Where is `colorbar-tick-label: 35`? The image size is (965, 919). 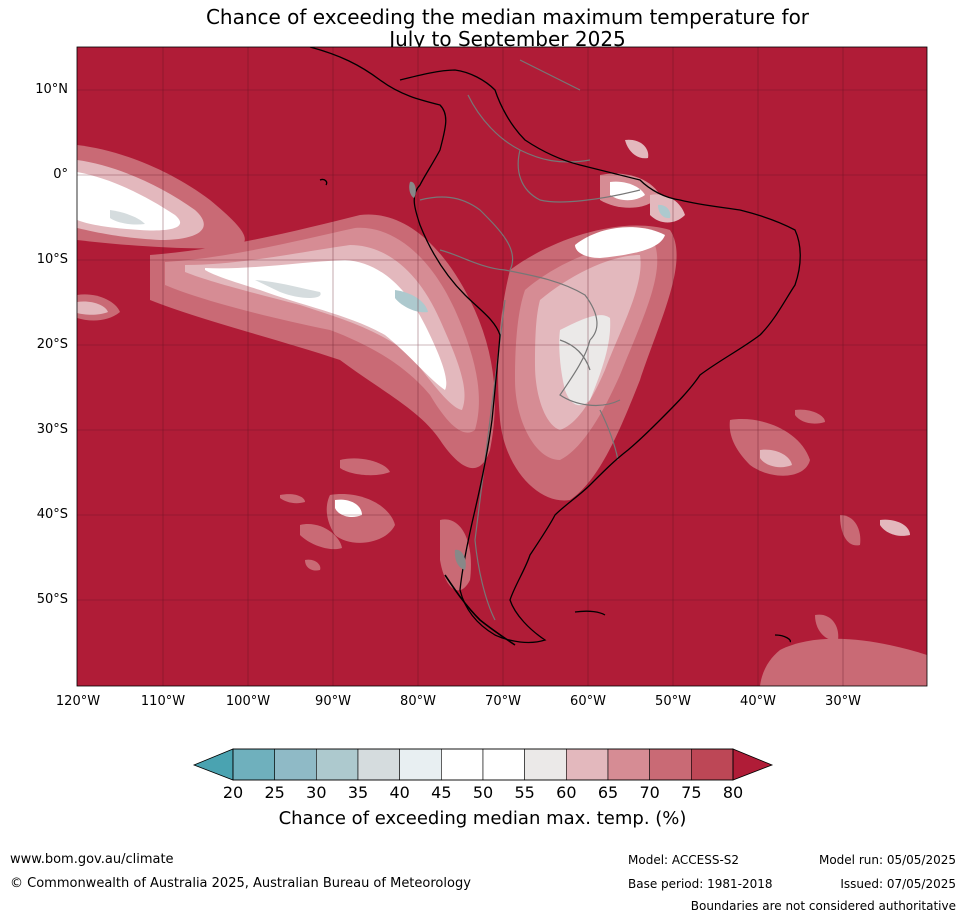 colorbar-tick-label: 35 is located at coordinates (358, 792).